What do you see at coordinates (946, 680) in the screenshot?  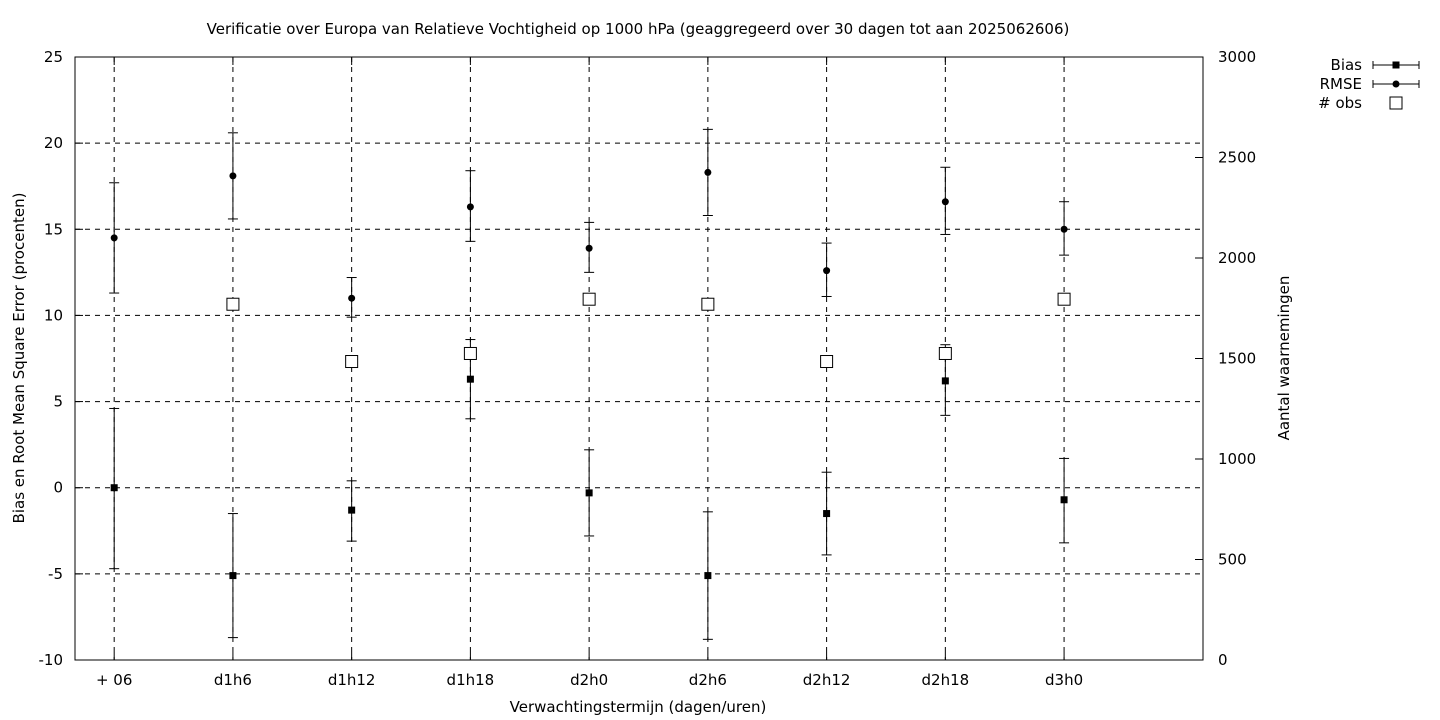 I see `x-tick-label: d2h18` at bounding box center [946, 680].